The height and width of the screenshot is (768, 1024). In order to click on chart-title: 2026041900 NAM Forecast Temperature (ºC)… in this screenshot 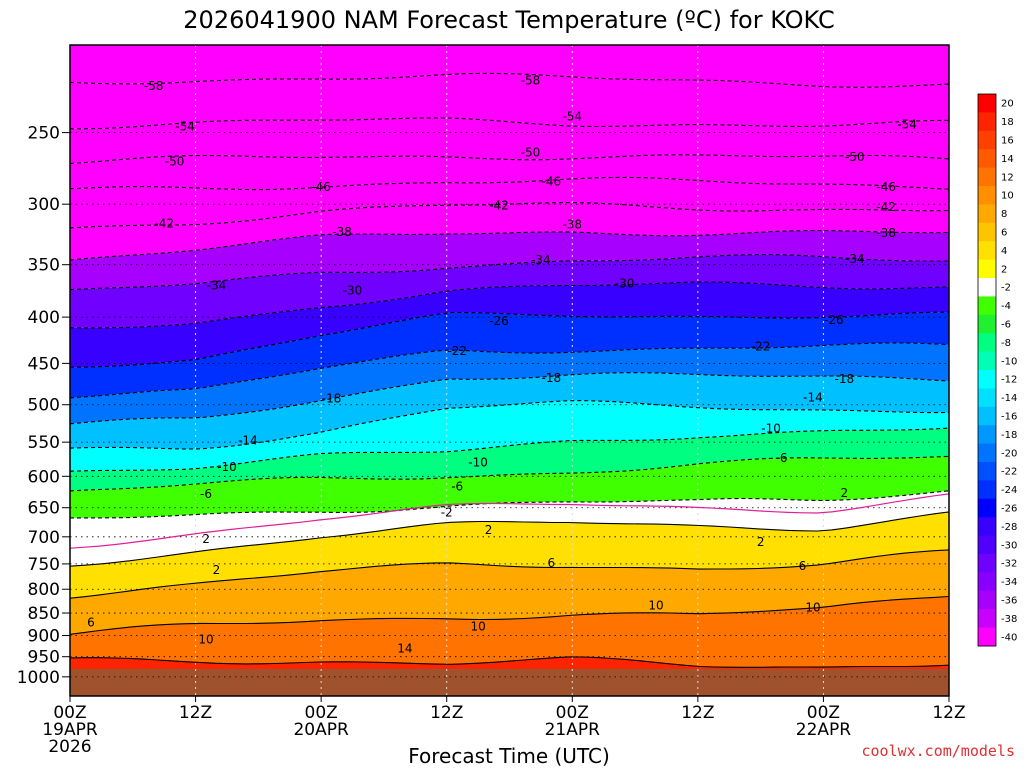, I will do `click(508, 20)`.